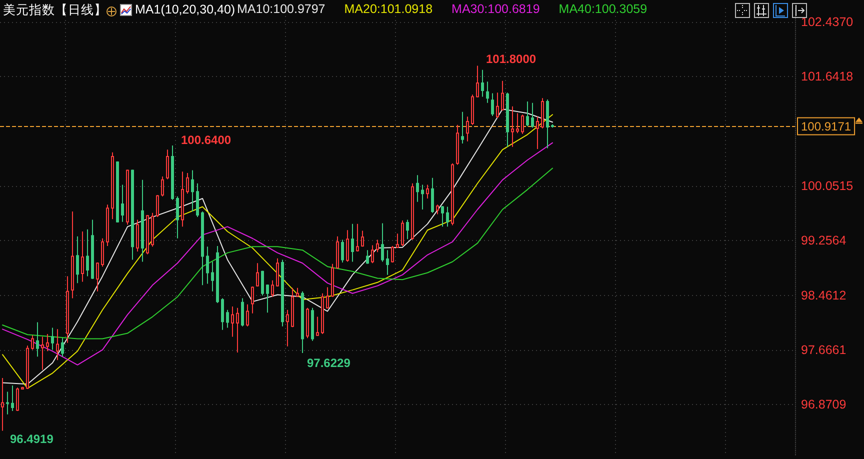 This screenshot has height=459, width=864. What do you see at coordinates (388, 9) in the screenshot?
I see `text: MA20:101.0918` at bounding box center [388, 9].